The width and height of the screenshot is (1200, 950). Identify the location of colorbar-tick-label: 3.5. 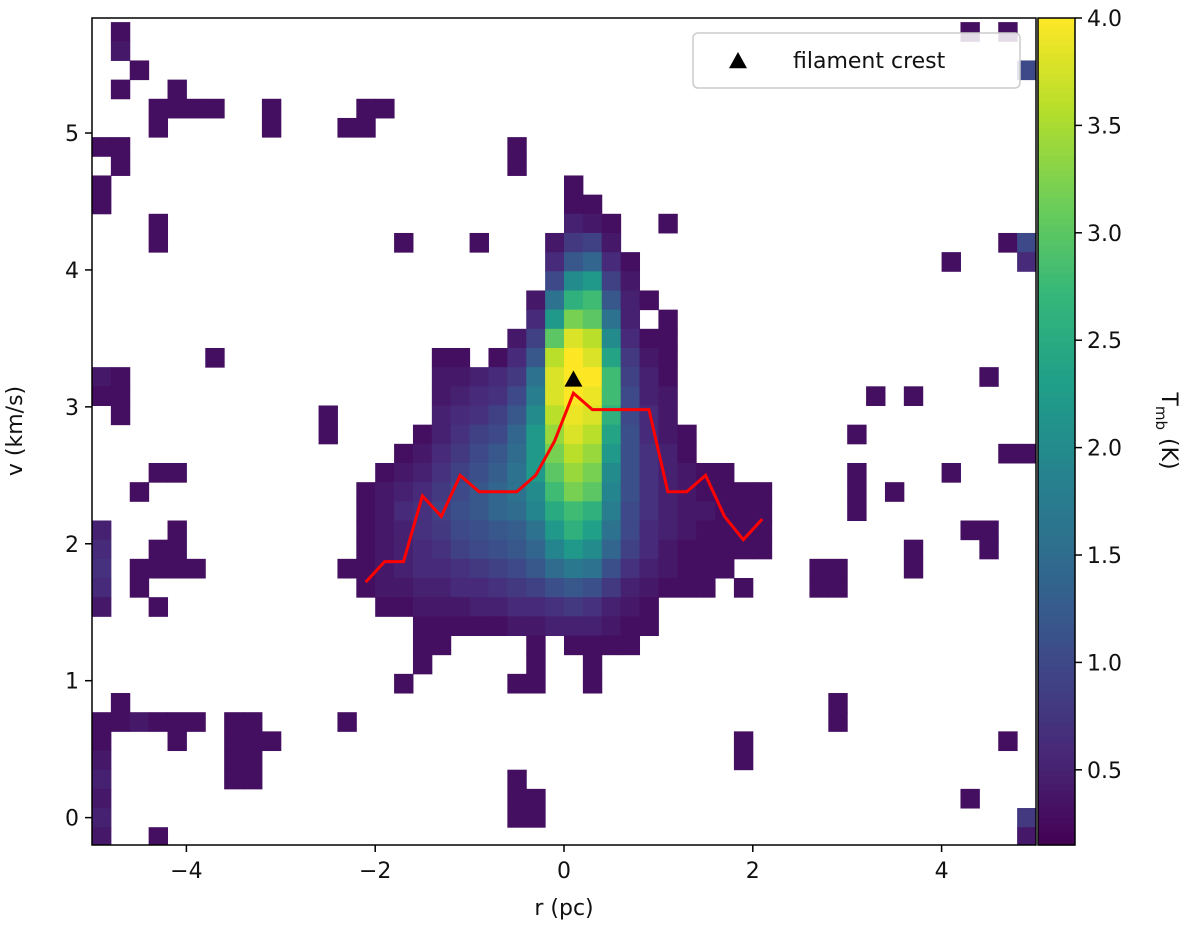
(1104, 126).